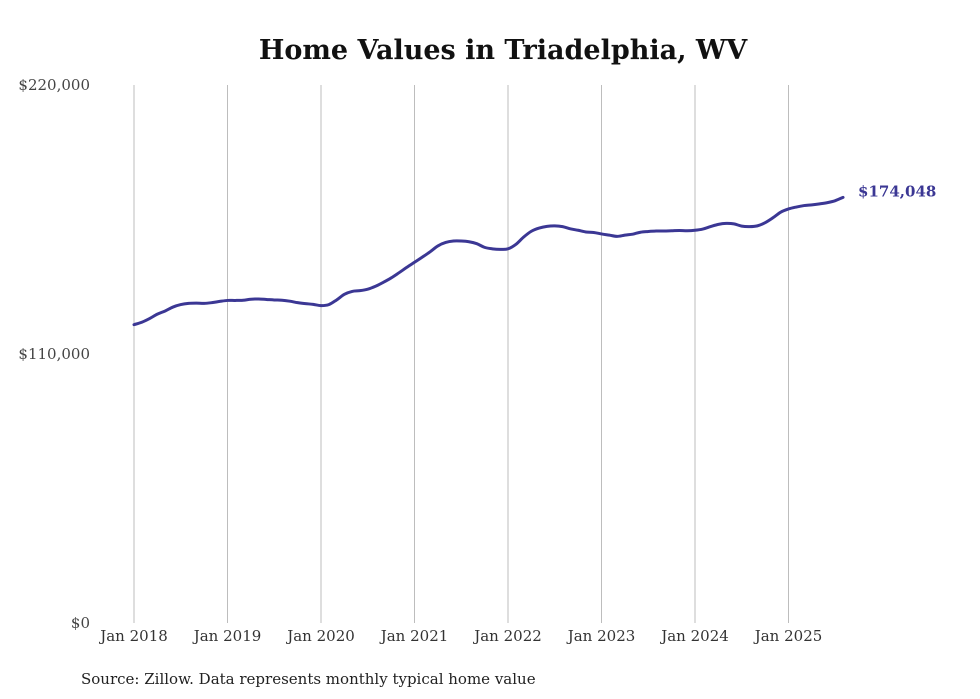  I want to click on chart-title: Home Values in Triadelphia, WV, so click(503, 50).